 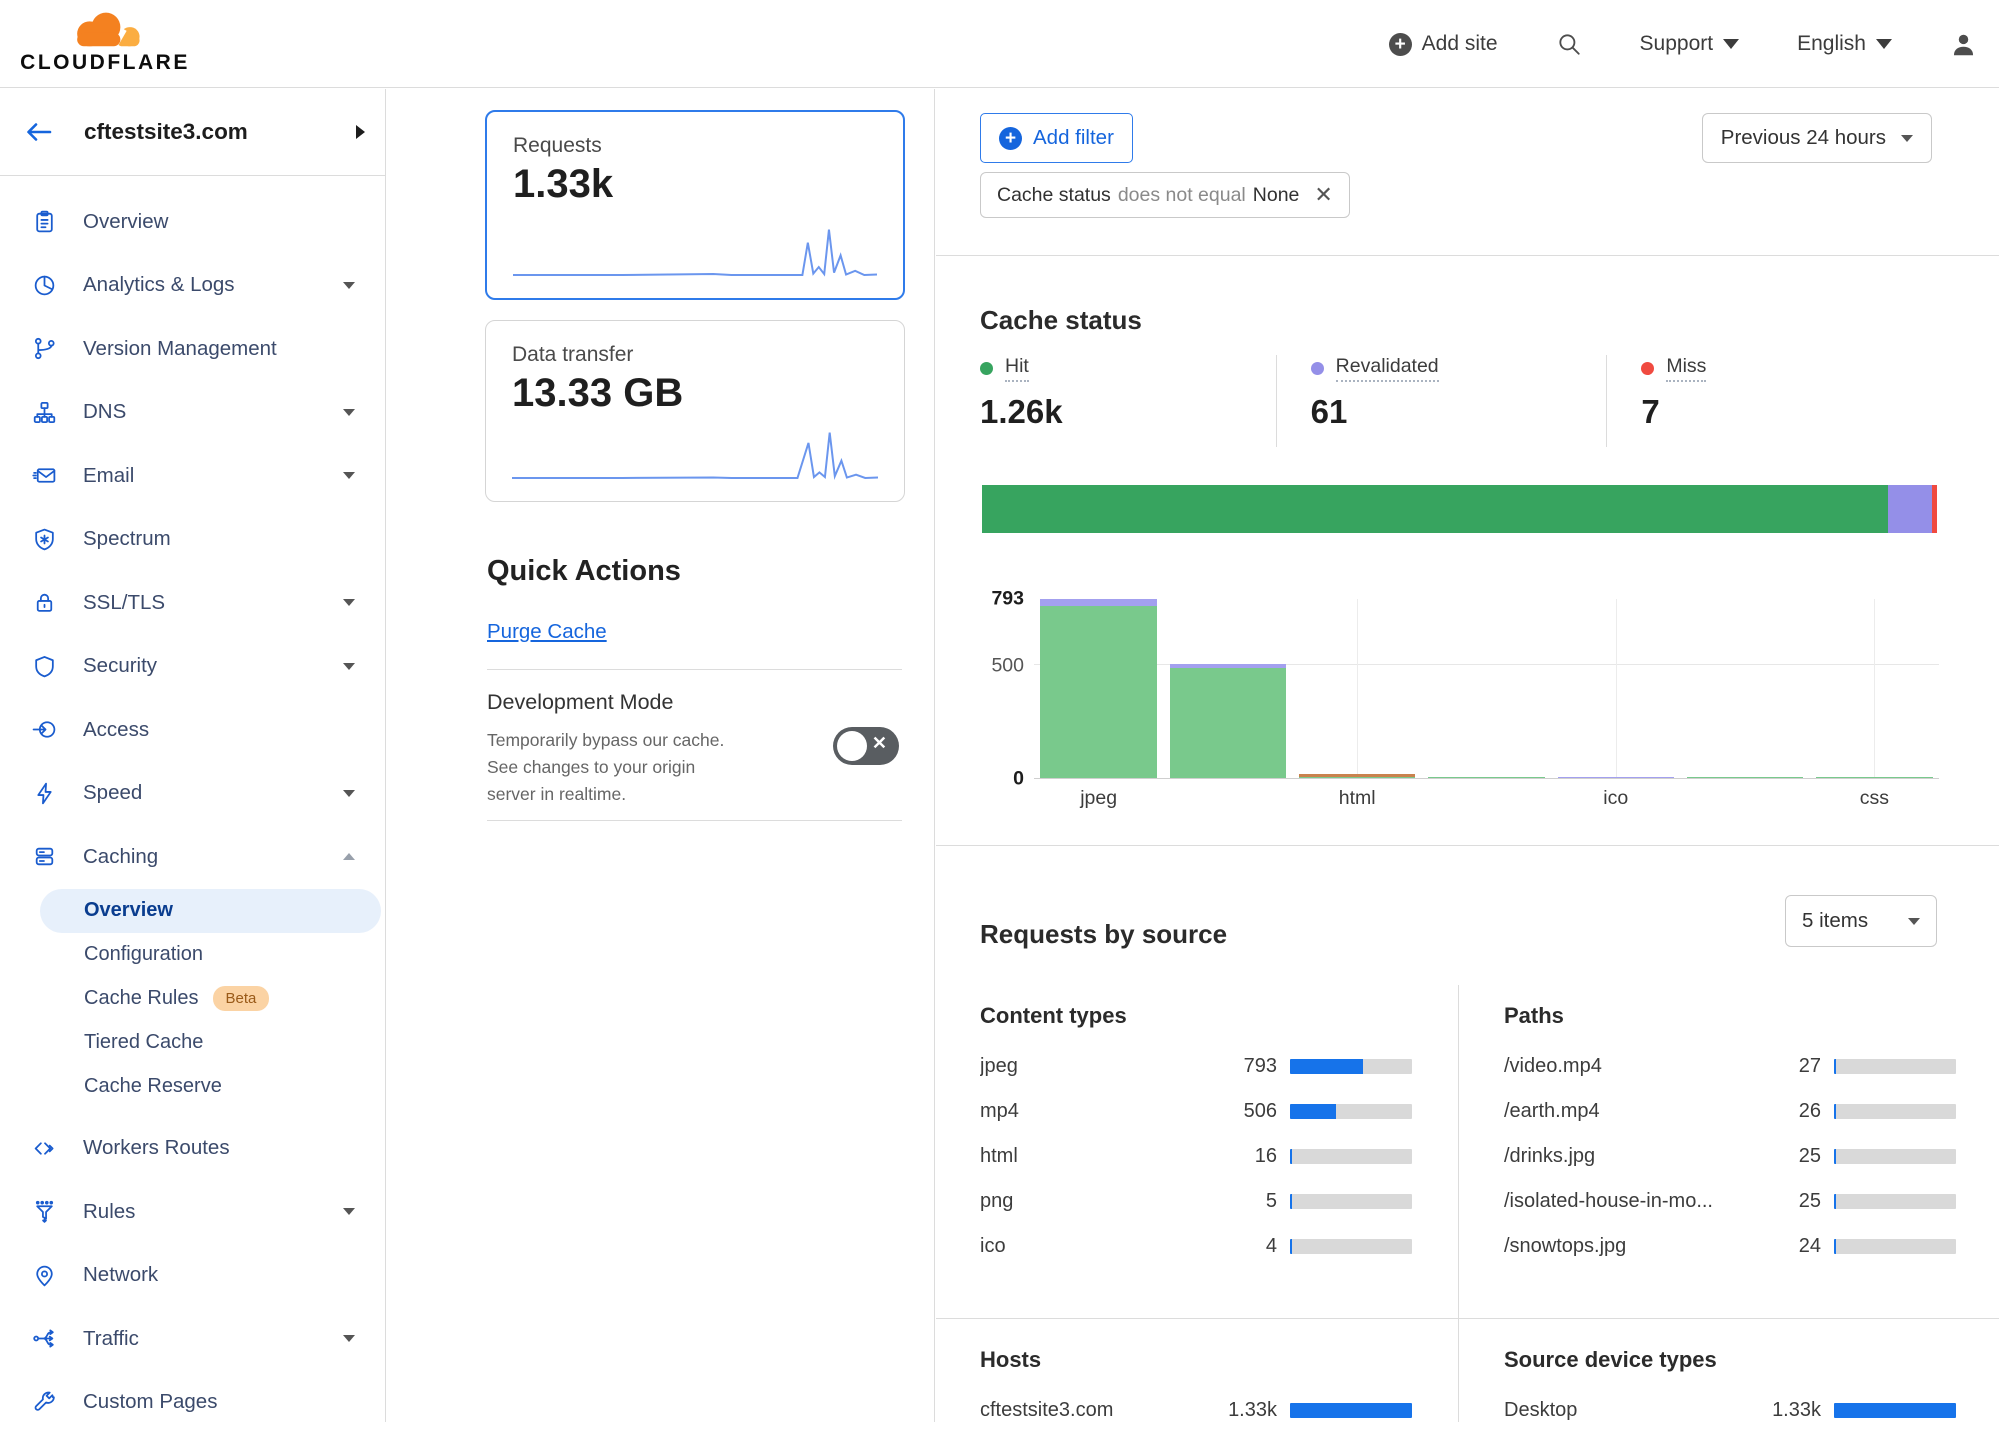 What do you see at coordinates (44, 1148) in the screenshot?
I see `code-brackets-icon` at bounding box center [44, 1148].